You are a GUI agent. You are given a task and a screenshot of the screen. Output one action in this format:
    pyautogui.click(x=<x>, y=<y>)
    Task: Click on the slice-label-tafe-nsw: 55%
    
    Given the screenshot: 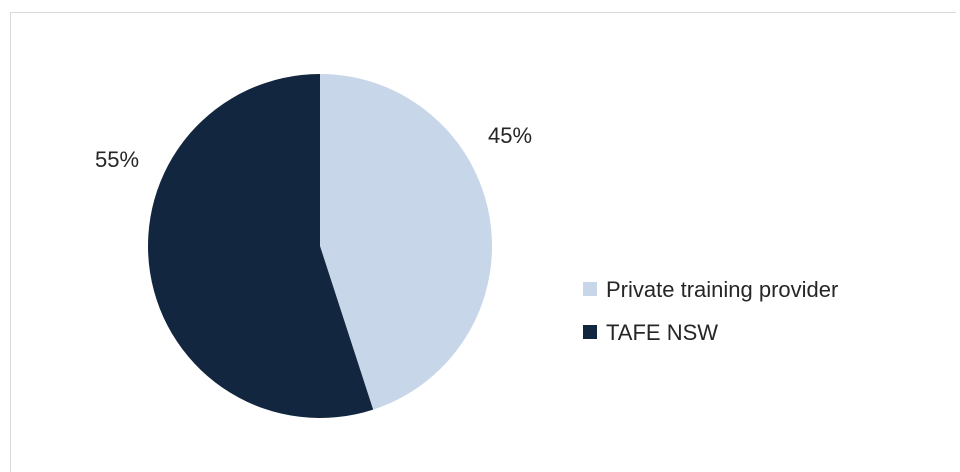 What is the action you would take?
    pyautogui.click(x=117, y=159)
    